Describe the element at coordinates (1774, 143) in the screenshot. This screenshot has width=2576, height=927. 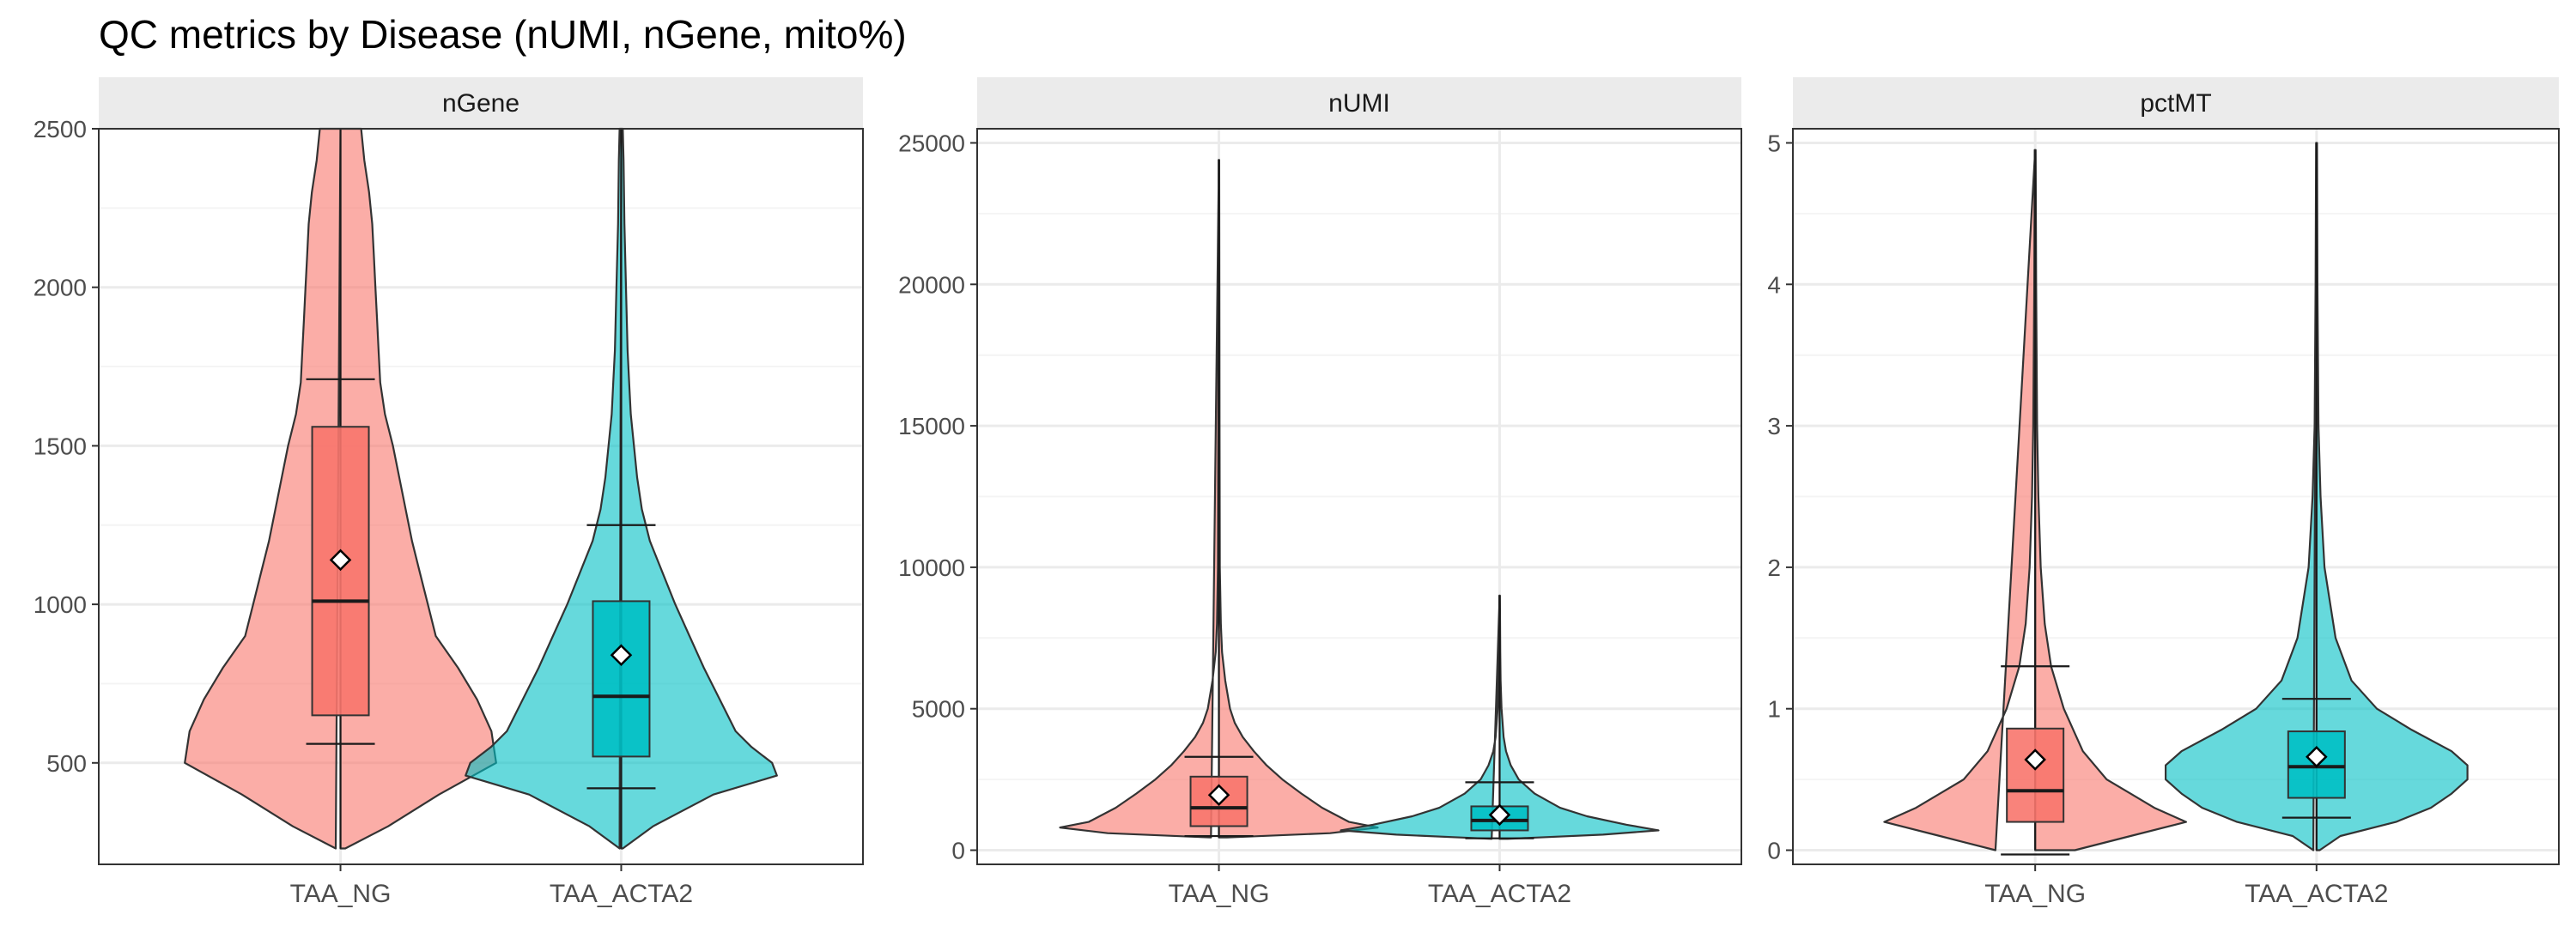
I see `y-tick-label-pctMT: 5` at that location.